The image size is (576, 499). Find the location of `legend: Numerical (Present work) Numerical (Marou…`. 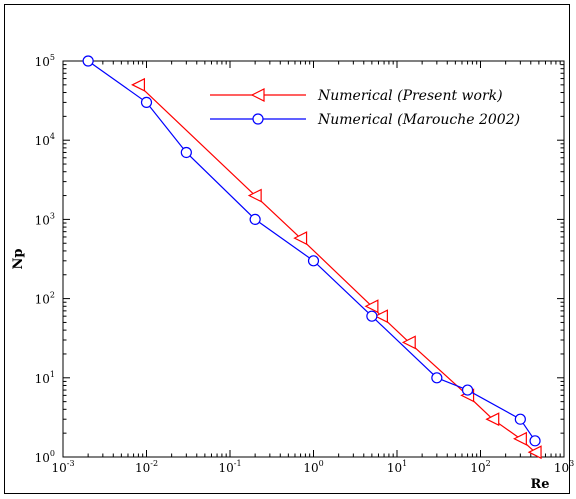

legend: Numerical (Present work) Numerical (Marou… is located at coordinates (365, 108).